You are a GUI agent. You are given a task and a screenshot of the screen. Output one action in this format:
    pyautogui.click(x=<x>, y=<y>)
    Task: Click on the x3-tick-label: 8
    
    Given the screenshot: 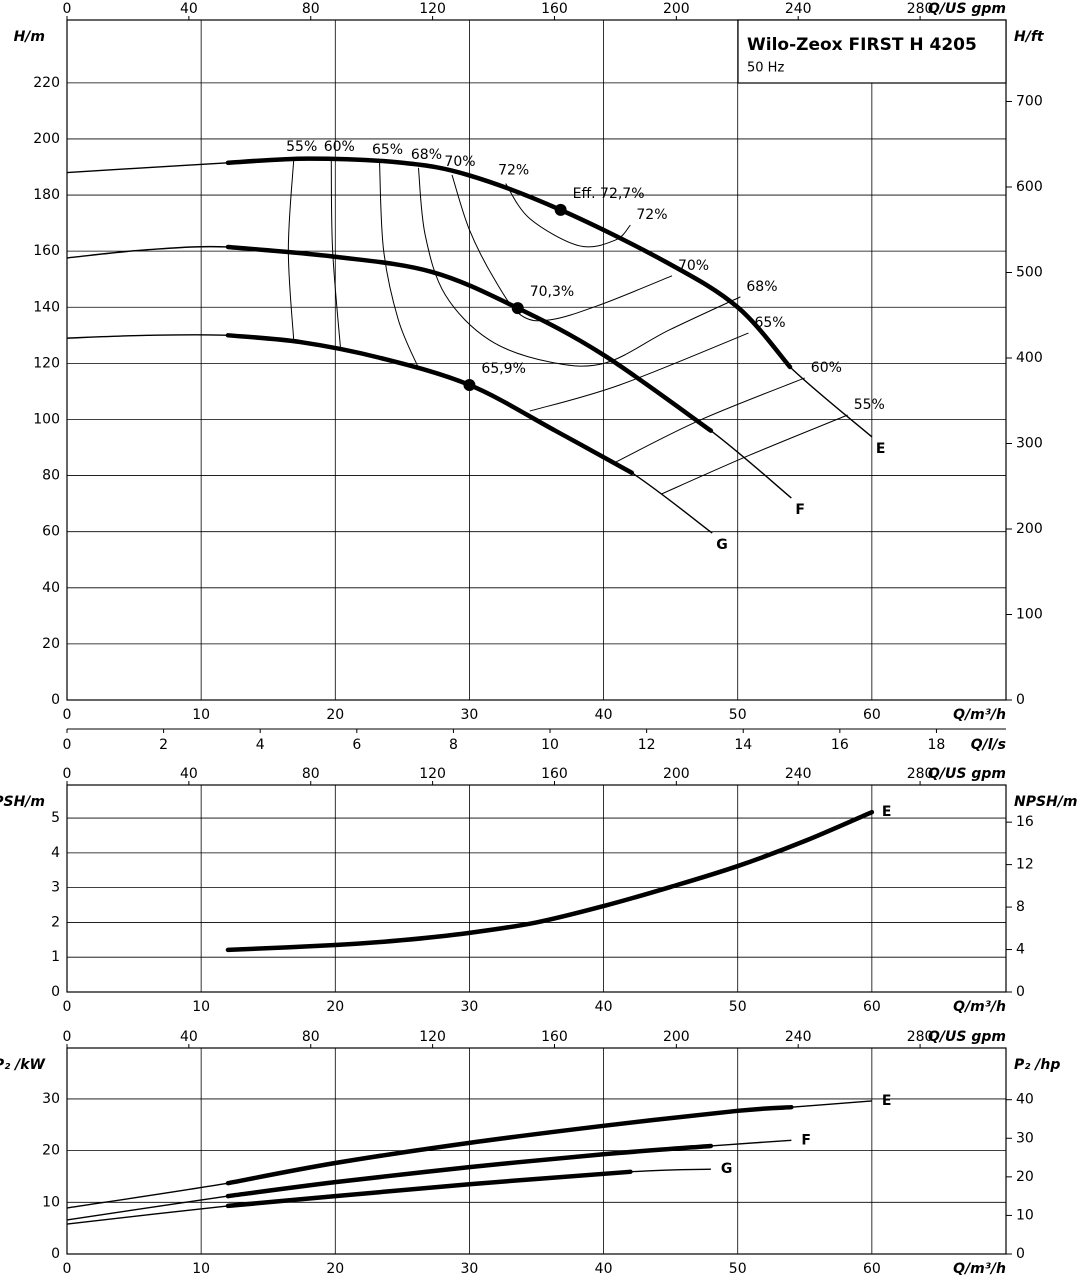 What is the action you would take?
    pyautogui.click(x=453, y=745)
    